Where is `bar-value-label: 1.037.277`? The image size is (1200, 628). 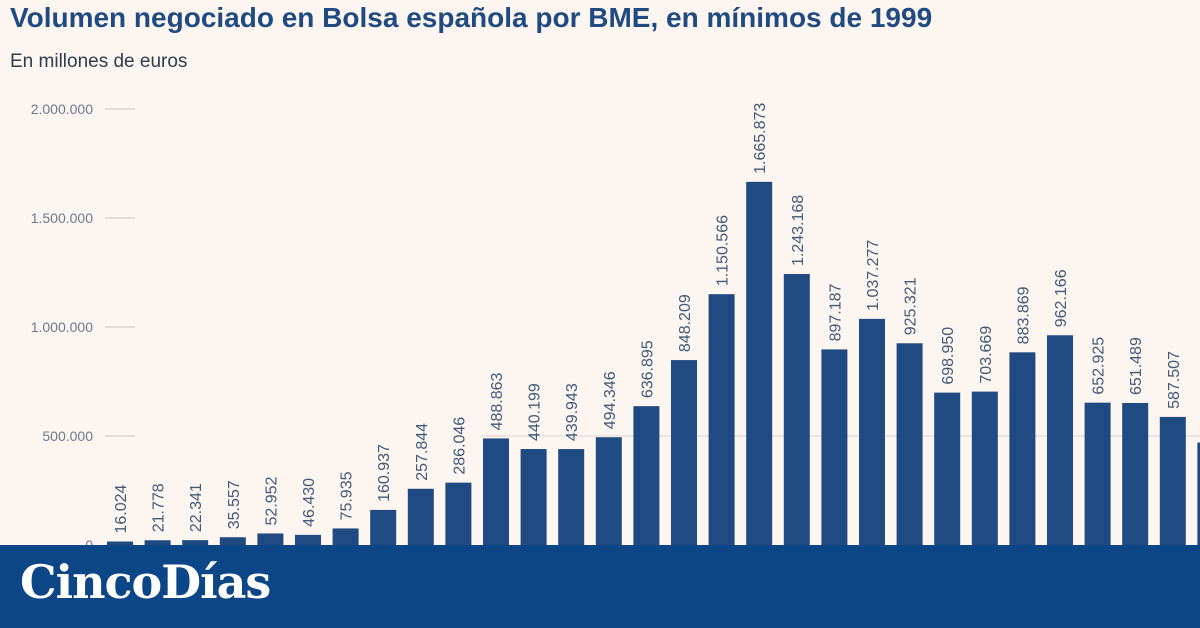
bar-value-label: 1.037.277 is located at coordinates (873, 275).